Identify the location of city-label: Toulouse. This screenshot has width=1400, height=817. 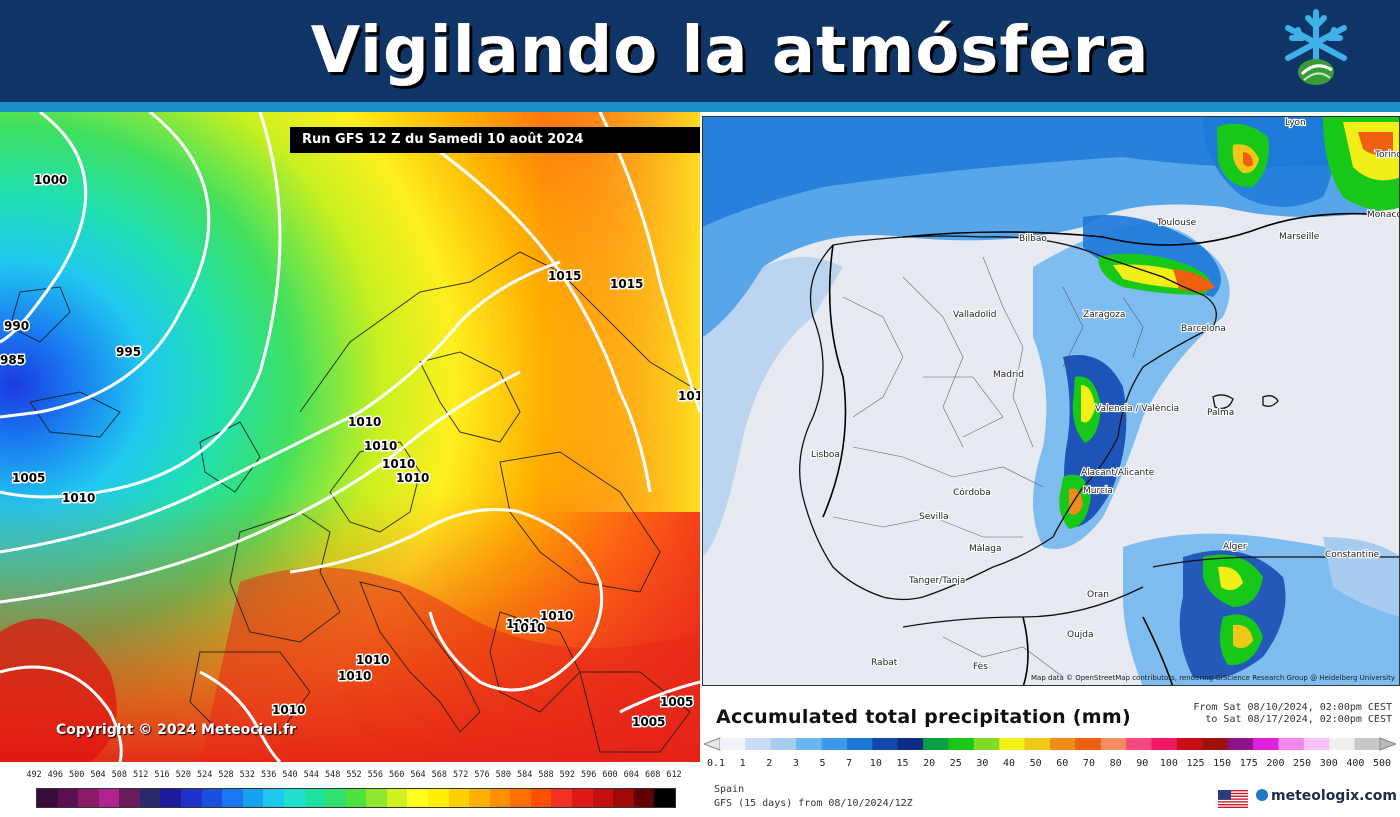
(1176, 223).